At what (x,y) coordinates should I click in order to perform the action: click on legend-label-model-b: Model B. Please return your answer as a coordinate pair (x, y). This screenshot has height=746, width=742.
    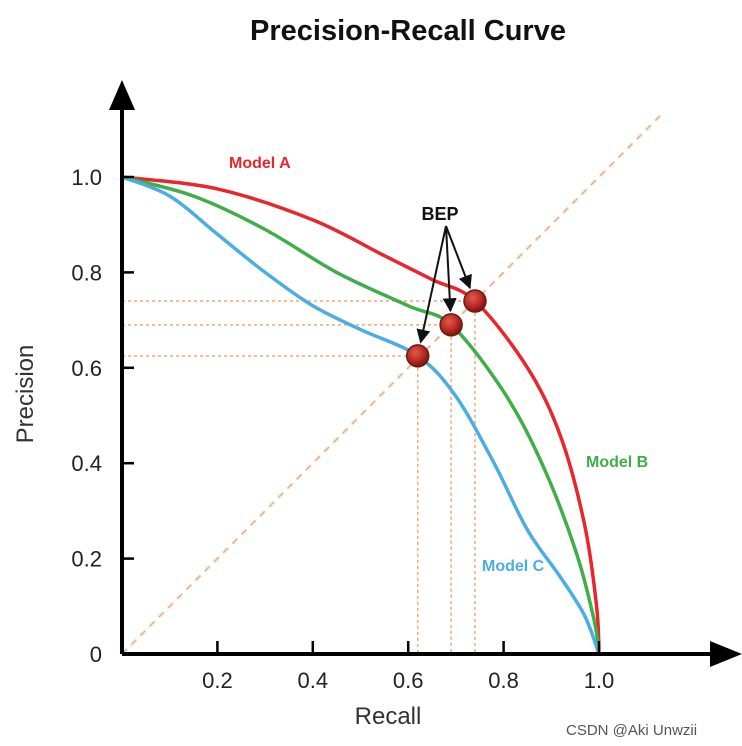
    Looking at the image, I should click on (617, 462).